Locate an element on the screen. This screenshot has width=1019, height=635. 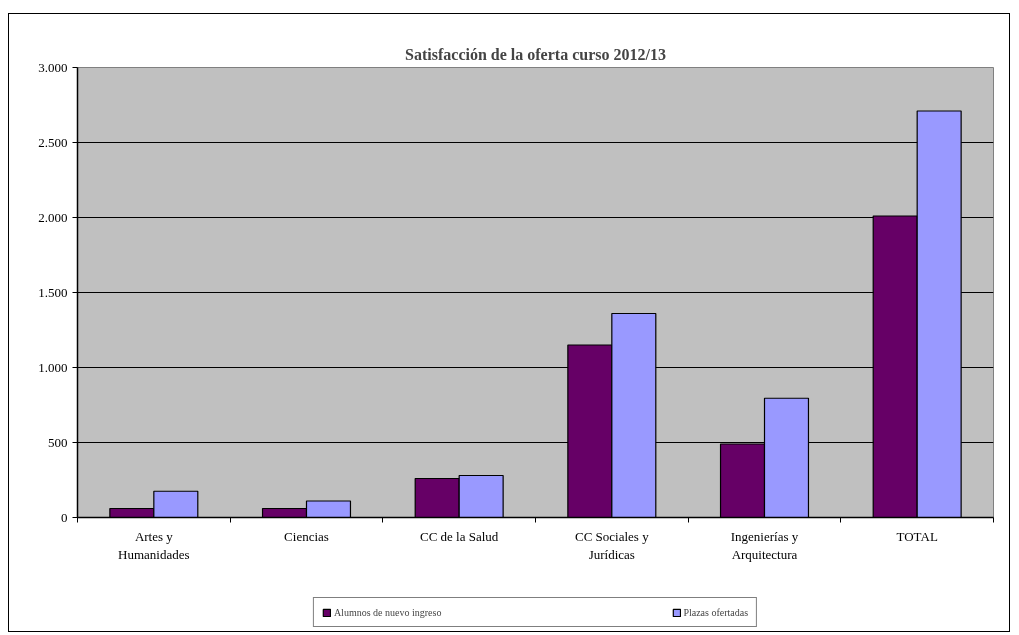
legend-label: Alumnos de nuevo ingreso is located at coordinates (387, 612).